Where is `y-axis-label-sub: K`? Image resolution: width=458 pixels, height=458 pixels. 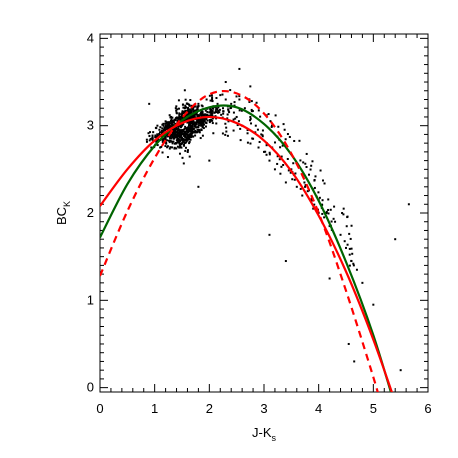
y-axis-label-sub: K is located at coordinates (67, 204).